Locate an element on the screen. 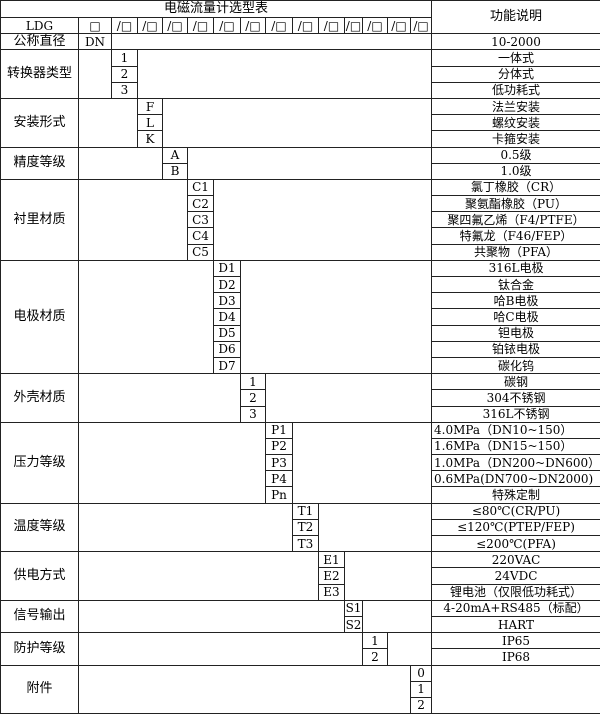 The image size is (600, 716). option-row: 精度等级 A 0.5级 is located at coordinates (300, 163).